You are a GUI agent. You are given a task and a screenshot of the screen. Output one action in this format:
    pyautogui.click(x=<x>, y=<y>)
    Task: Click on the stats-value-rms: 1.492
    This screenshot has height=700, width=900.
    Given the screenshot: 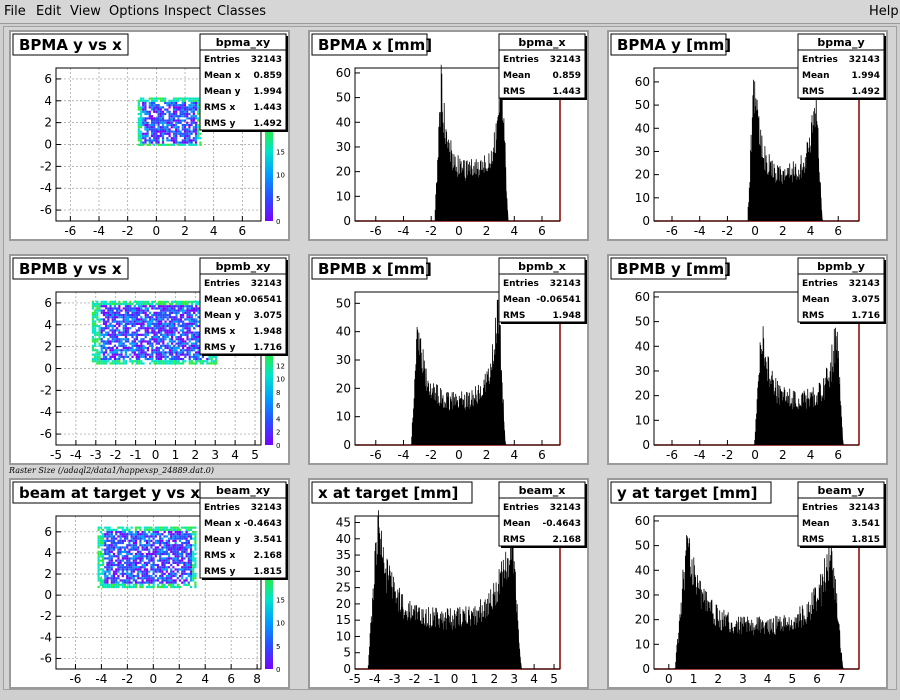 What is the action you would take?
    pyautogui.click(x=866, y=92)
    